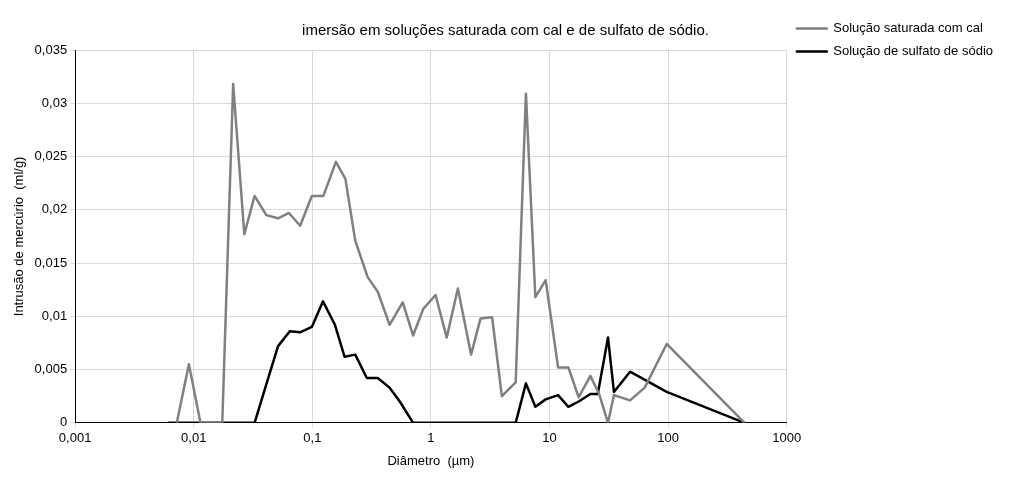  I want to click on y-tick-label: 0,015, so click(51, 262).